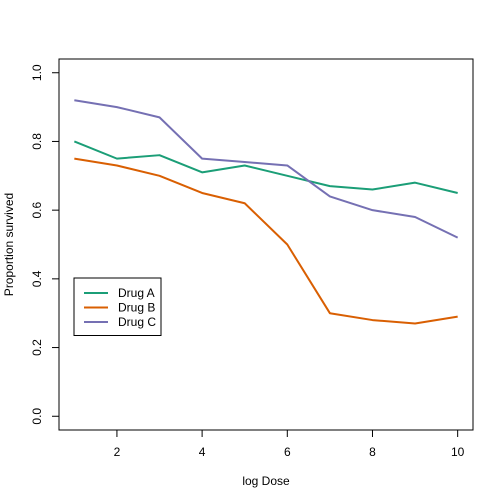 Image resolution: width=504 pixels, height=504 pixels. I want to click on series-line-drug-a, so click(265, 167).